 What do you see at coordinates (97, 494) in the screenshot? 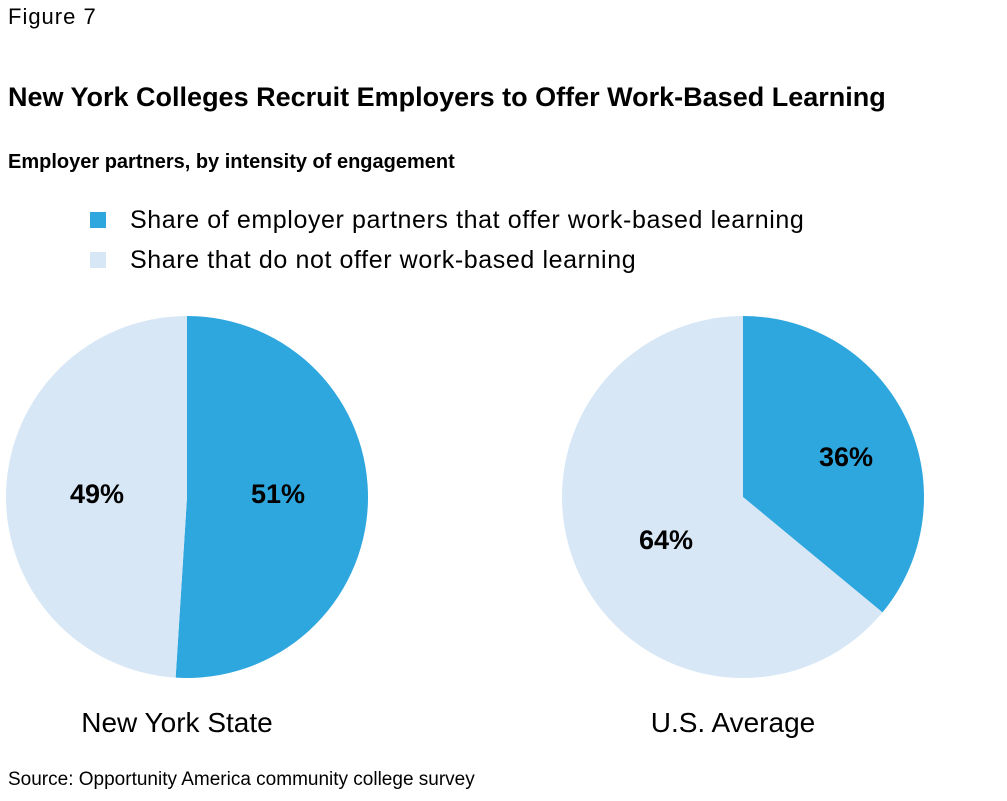
I see `pie-data-label-new-york-state-1: 49%` at bounding box center [97, 494].